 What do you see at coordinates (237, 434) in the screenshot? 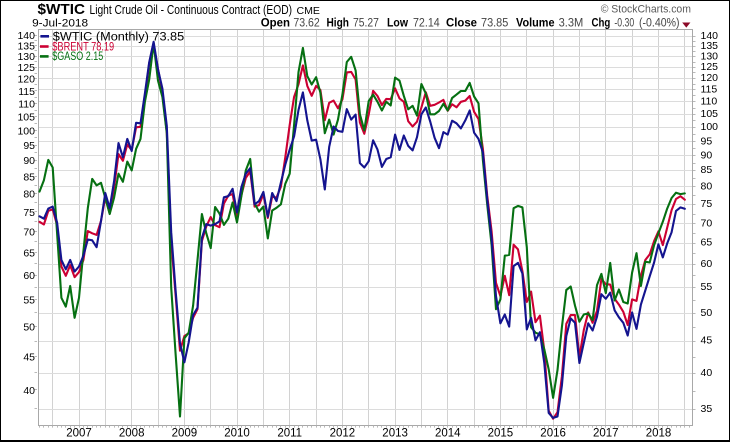
I see `svg-text: 2010` at bounding box center [237, 434].